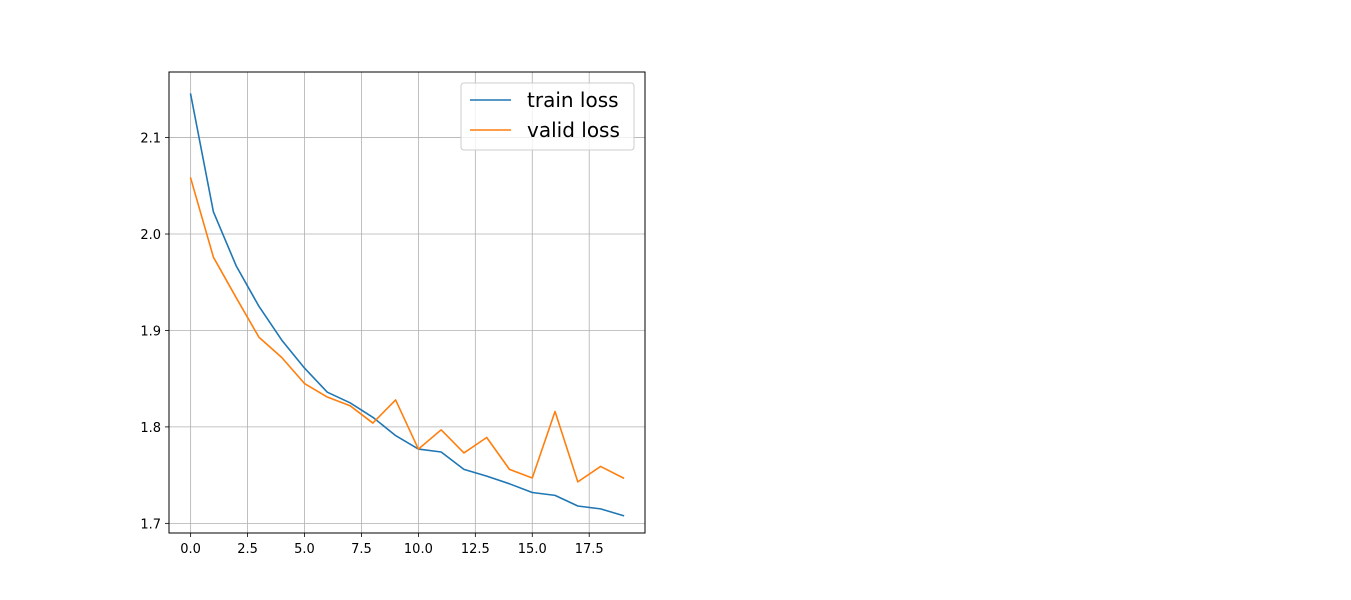 The image size is (1351, 600). I want to click on y-tick-label: 1.8, so click(150, 428).